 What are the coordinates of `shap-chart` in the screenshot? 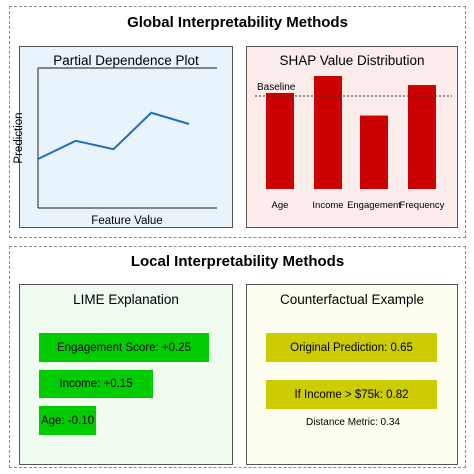 It's located at (353, 132).